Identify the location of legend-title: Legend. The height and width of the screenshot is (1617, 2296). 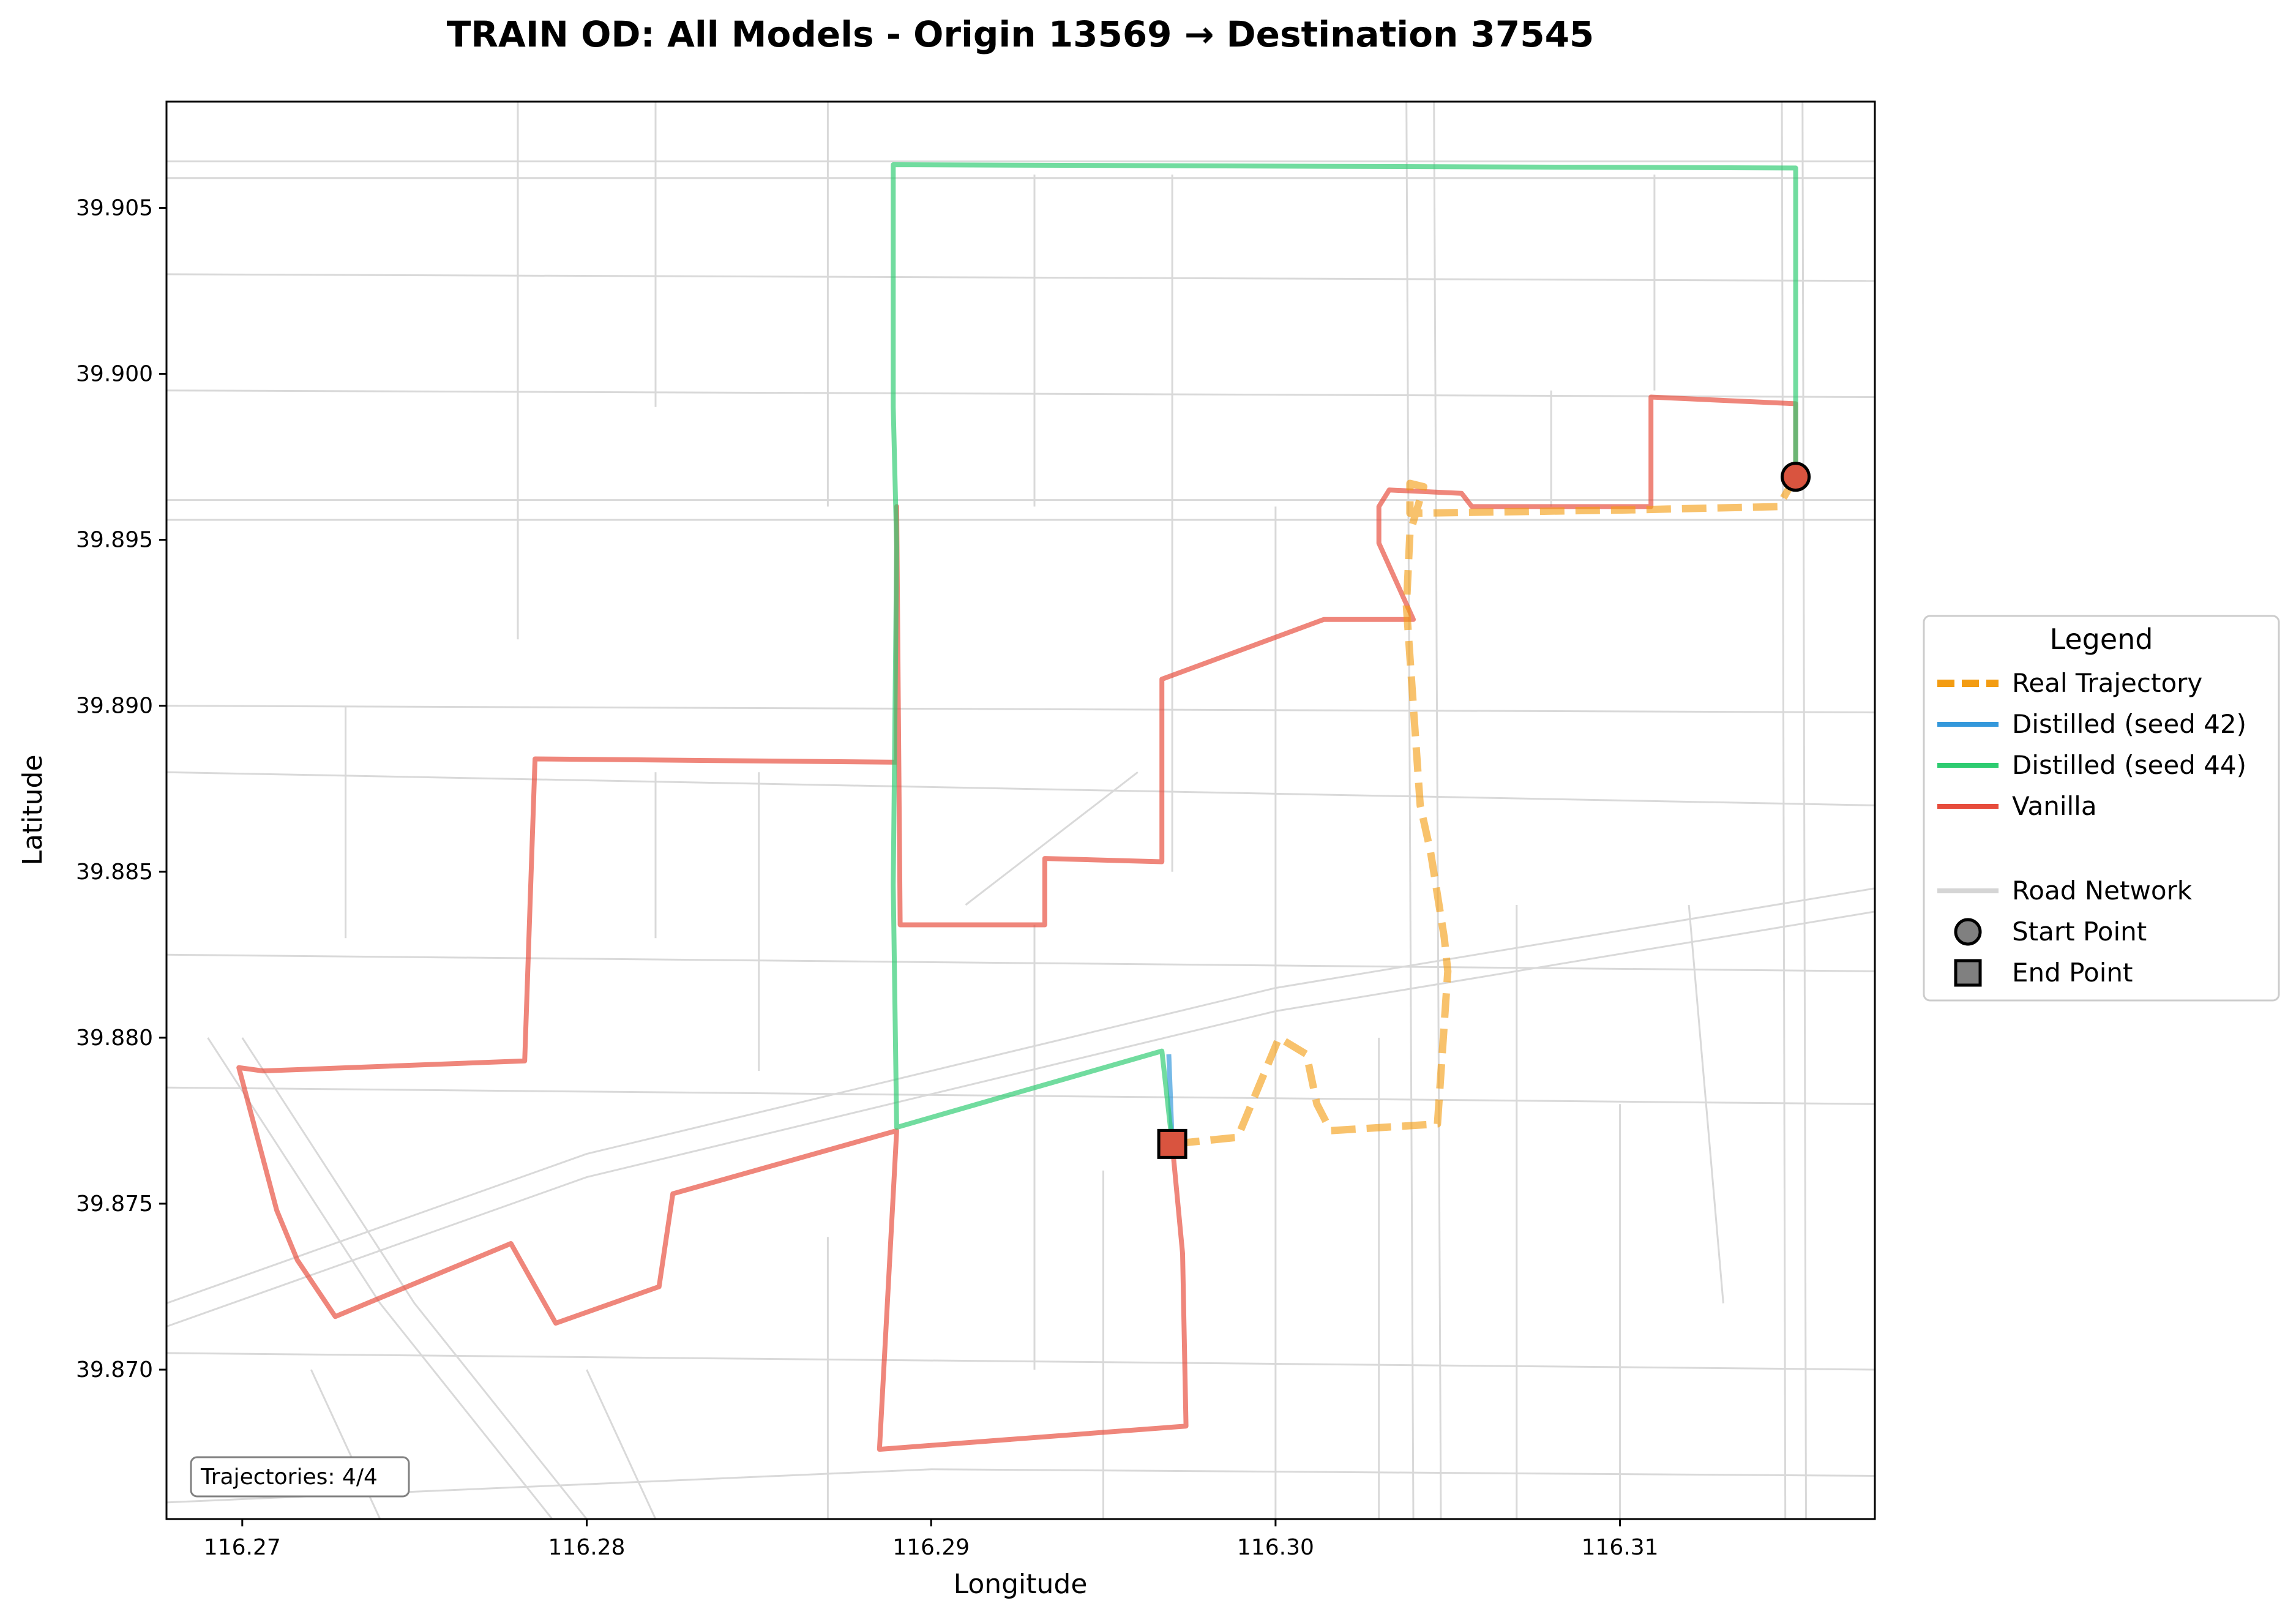
(2101, 640).